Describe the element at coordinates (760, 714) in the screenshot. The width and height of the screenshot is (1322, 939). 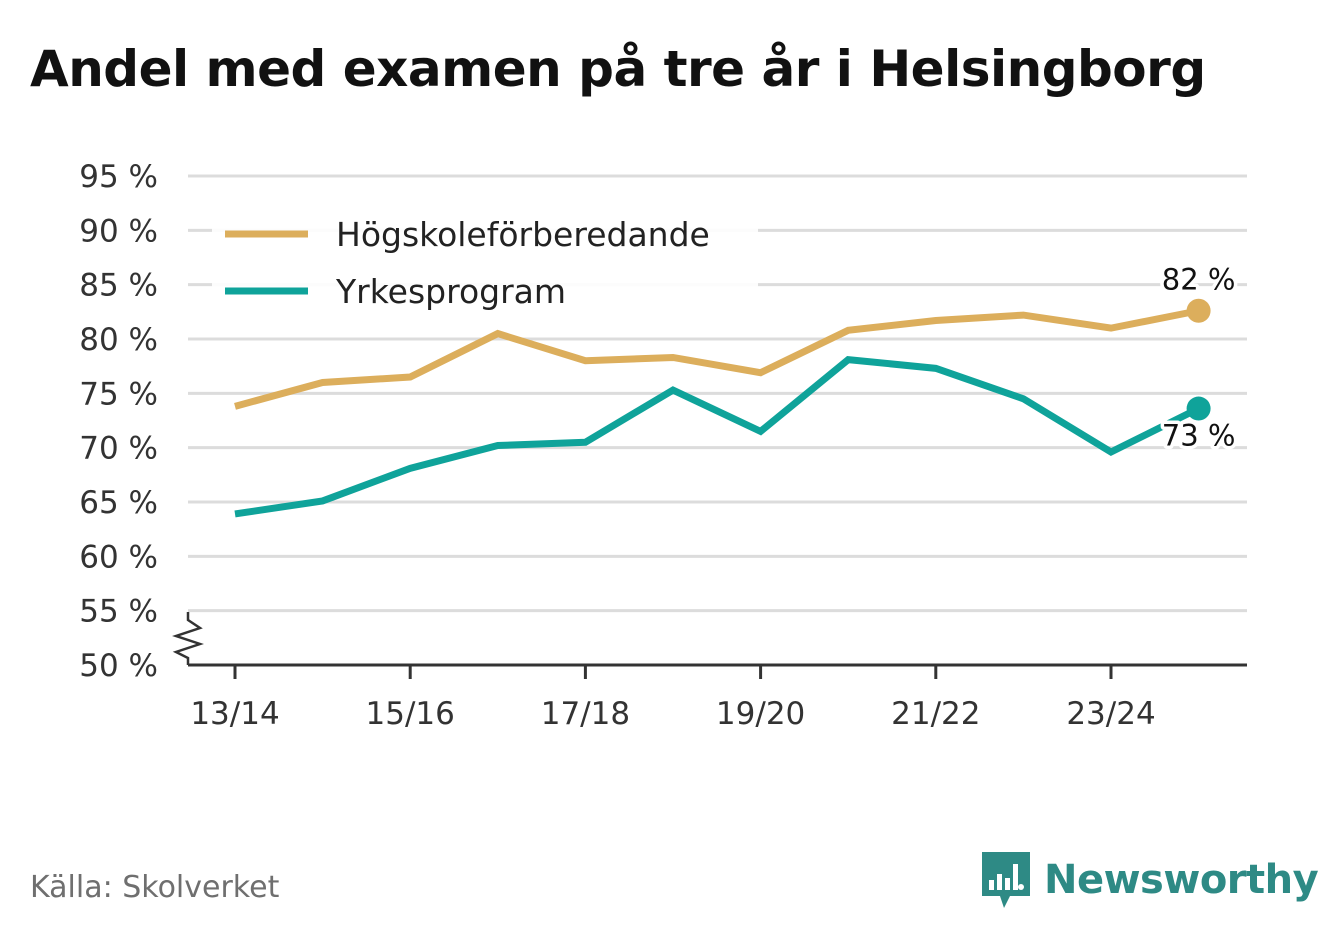
I see `x-tick-label: 19/20` at that location.